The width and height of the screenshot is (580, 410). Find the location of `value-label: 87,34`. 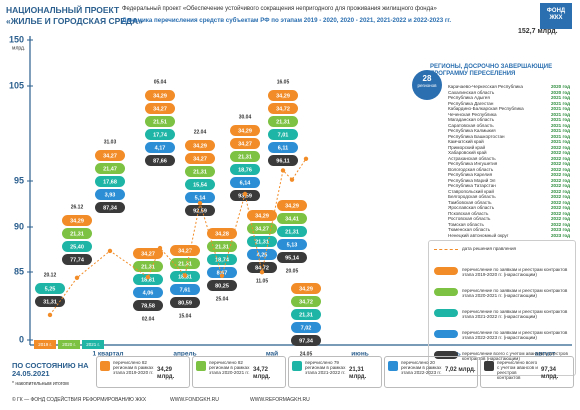

value-label: 87,34 is located at coordinates (110, 208).